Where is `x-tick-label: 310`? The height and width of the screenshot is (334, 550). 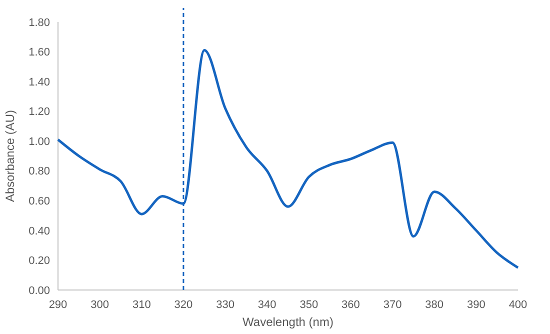 x-tick-label: 310 is located at coordinates (141, 305).